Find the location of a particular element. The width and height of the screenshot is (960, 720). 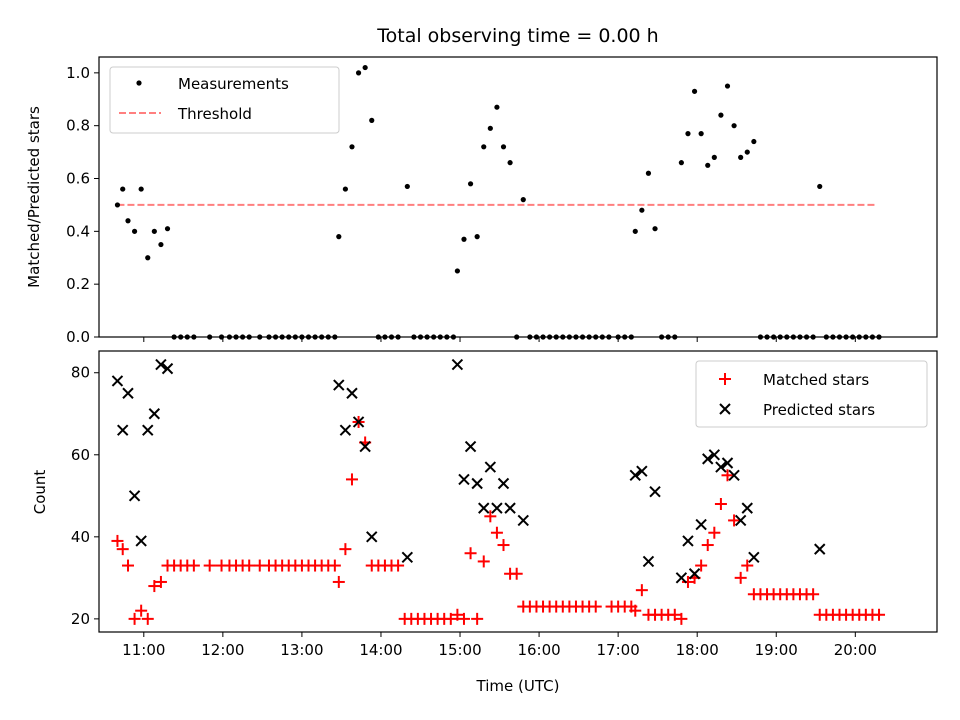

x-tick-label: 19:00 is located at coordinates (776, 650).